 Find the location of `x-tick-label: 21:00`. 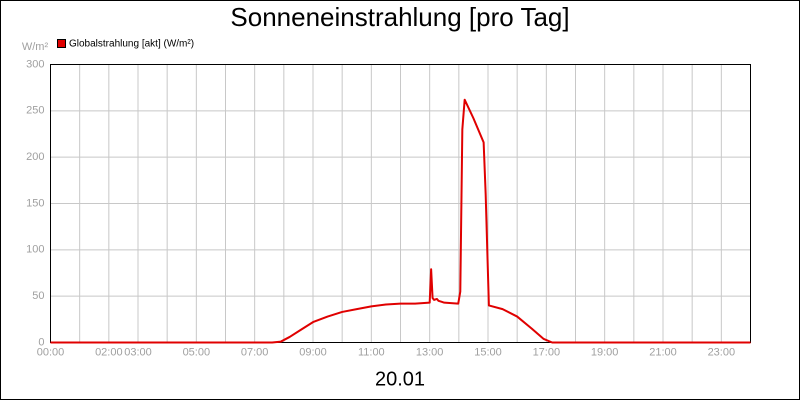

x-tick-label: 21:00 is located at coordinates (663, 352).